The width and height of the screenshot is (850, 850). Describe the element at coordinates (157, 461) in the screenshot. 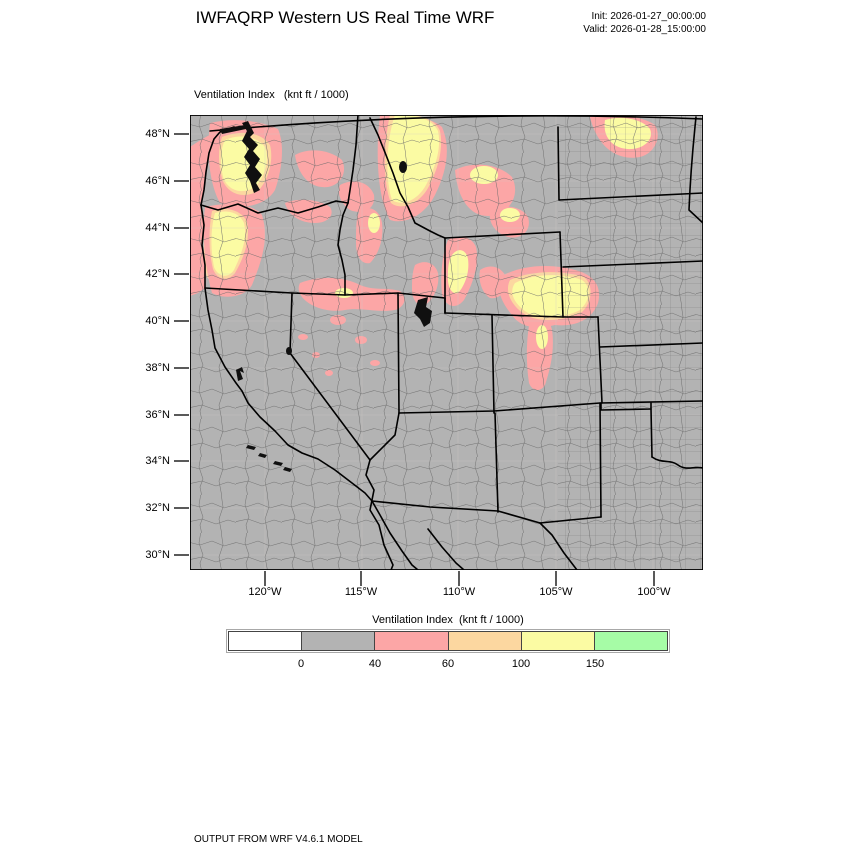

I see `lat-tick-label: 34°N` at that location.